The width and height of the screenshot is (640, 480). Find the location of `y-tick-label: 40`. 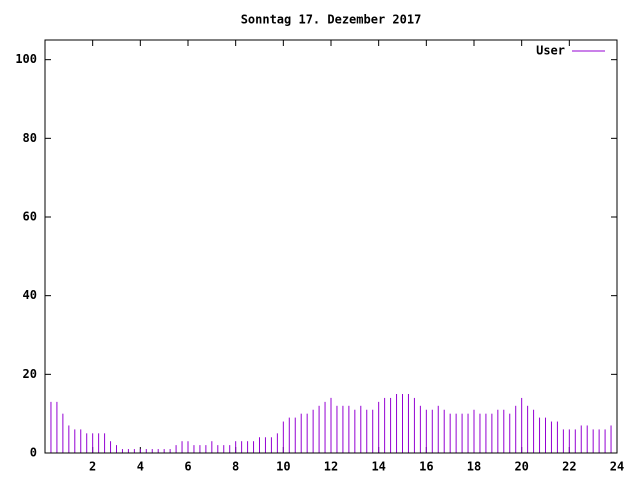

y-tick-label: 40 is located at coordinates (30, 295).